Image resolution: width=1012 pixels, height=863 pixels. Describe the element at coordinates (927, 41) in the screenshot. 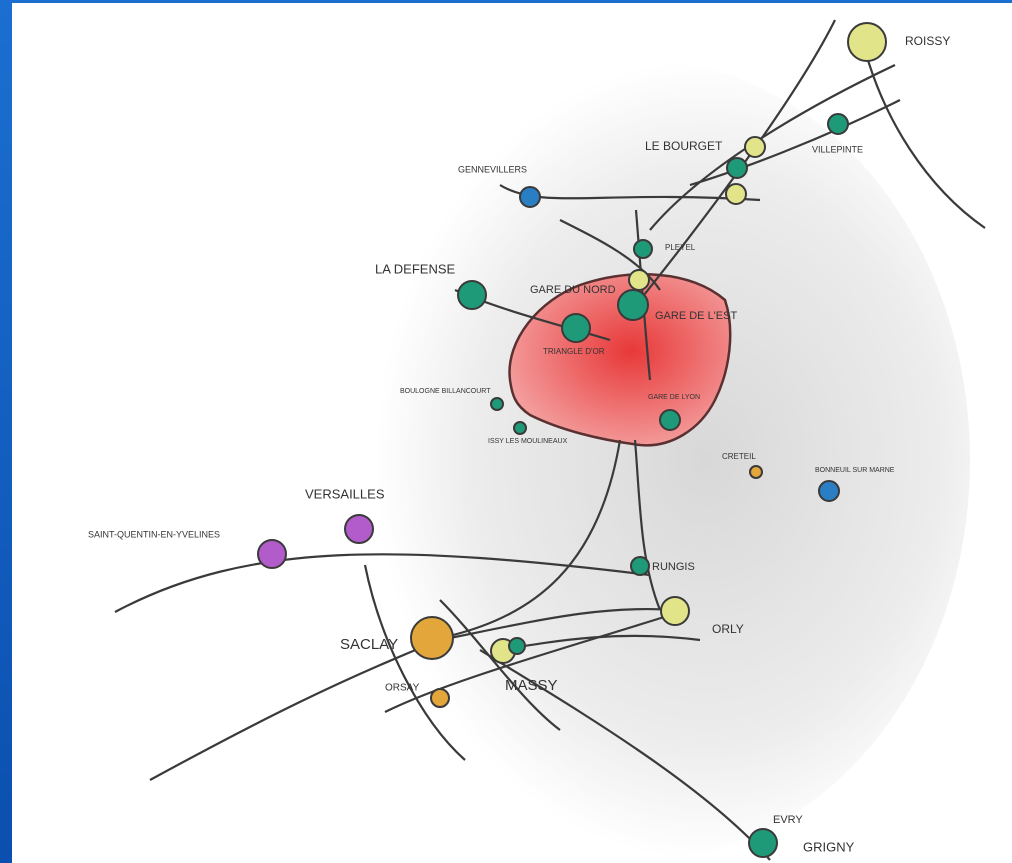

I see `station-label: ROISSY` at that location.